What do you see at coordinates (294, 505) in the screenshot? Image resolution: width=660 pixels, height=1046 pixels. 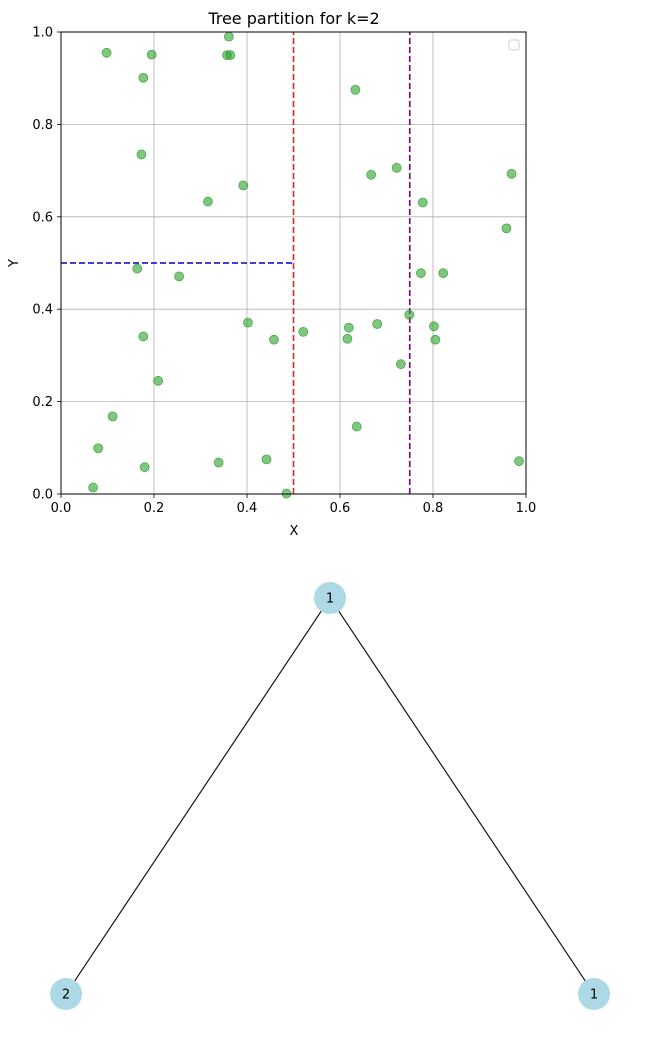 I see `x-axis-ticks: 0.0 0.2 0.4 0.6 0.8 1.0` at bounding box center [294, 505].